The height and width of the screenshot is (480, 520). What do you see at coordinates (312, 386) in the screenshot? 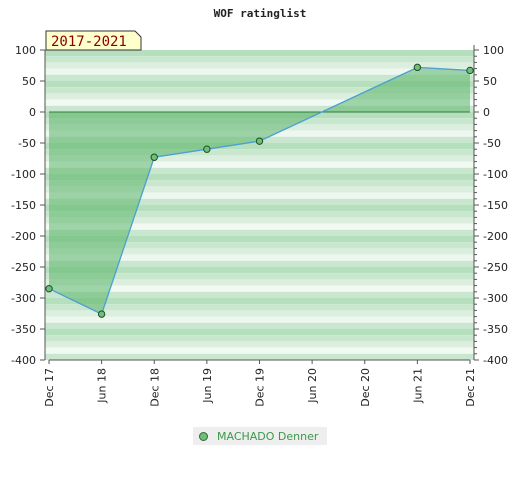
I see `x-tick-label: Jun 20` at bounding box center [312, 386].